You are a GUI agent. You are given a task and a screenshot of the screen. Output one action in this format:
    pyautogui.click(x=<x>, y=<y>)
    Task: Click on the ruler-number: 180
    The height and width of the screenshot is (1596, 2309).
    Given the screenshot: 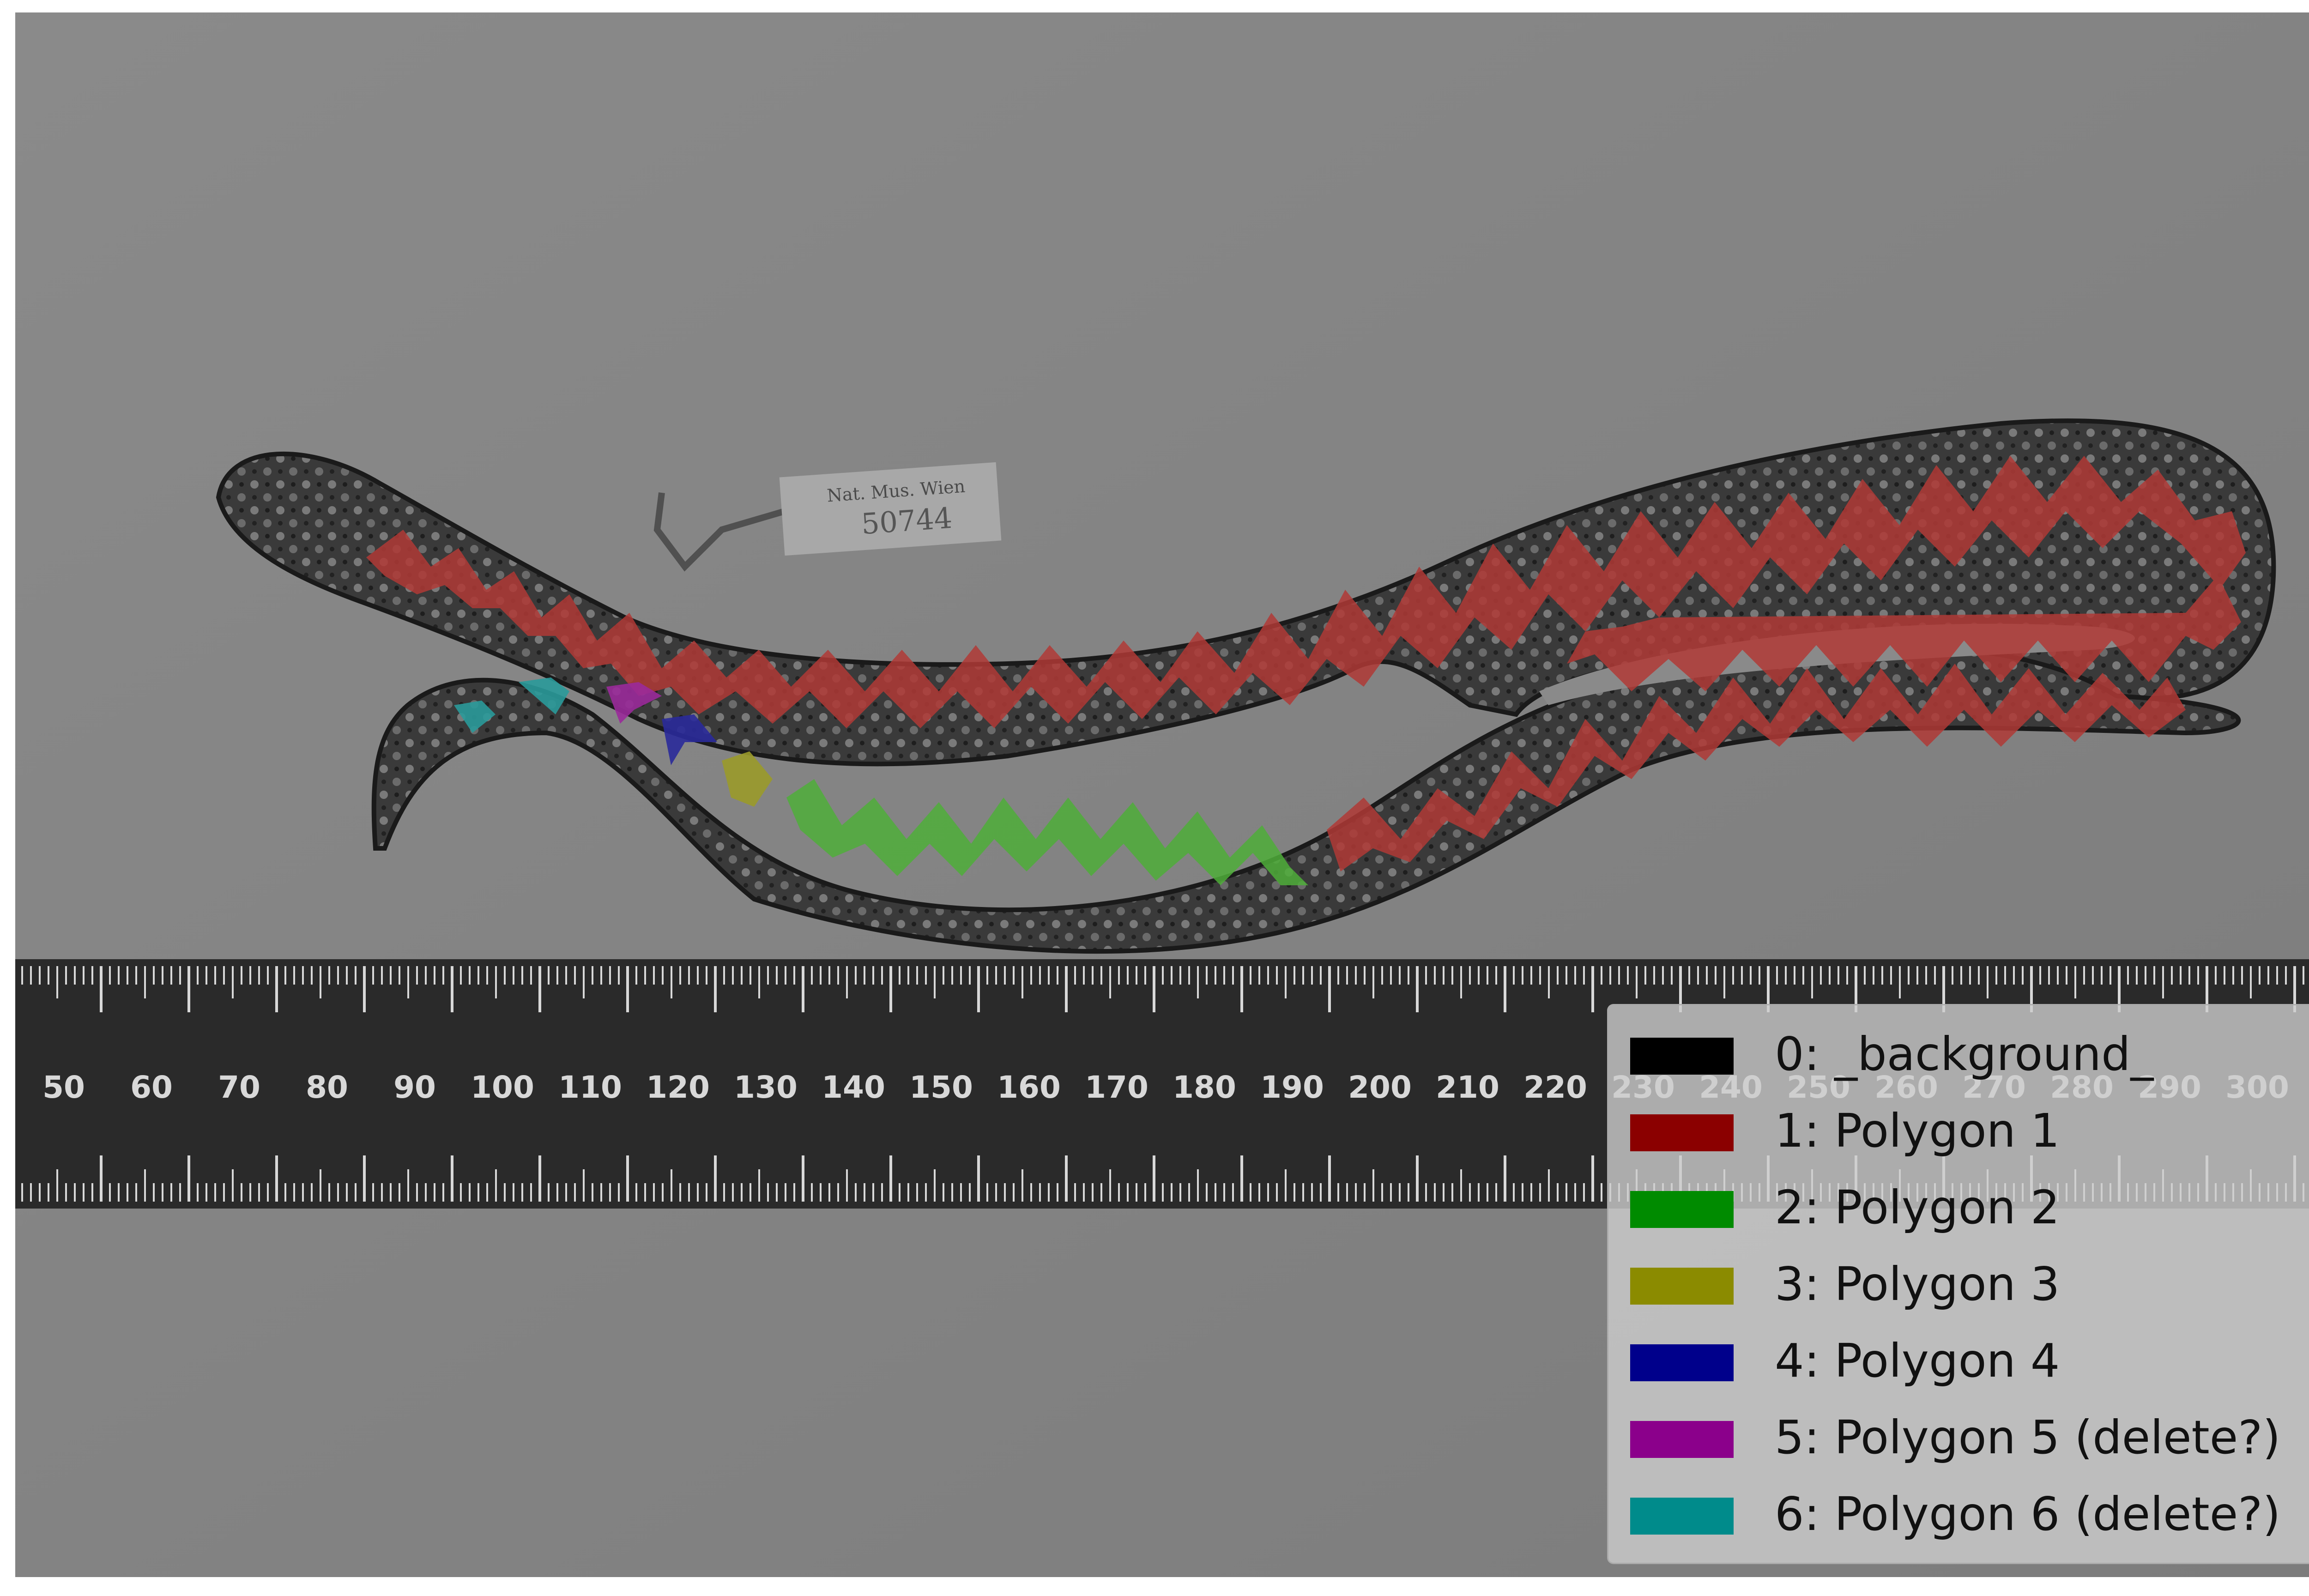 What is the action you would take?
    pyautogui.click(x=1204, y=1087)
    